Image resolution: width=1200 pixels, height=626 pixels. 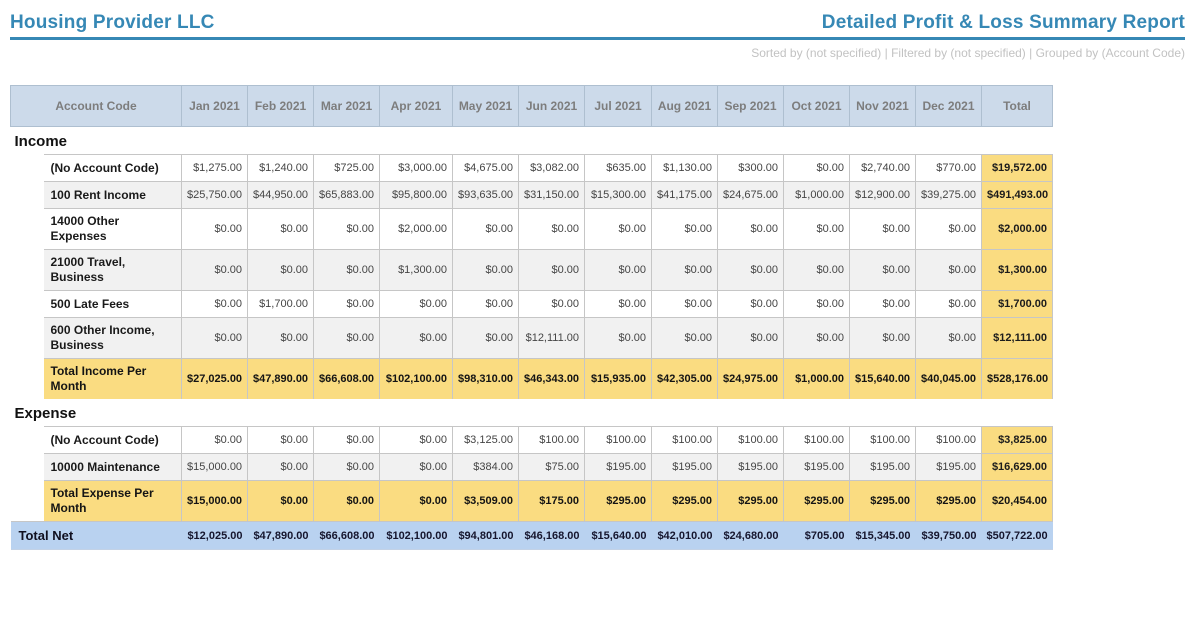 I want to click on amount-cell: $65,883.00, so click(x=346, y=195).